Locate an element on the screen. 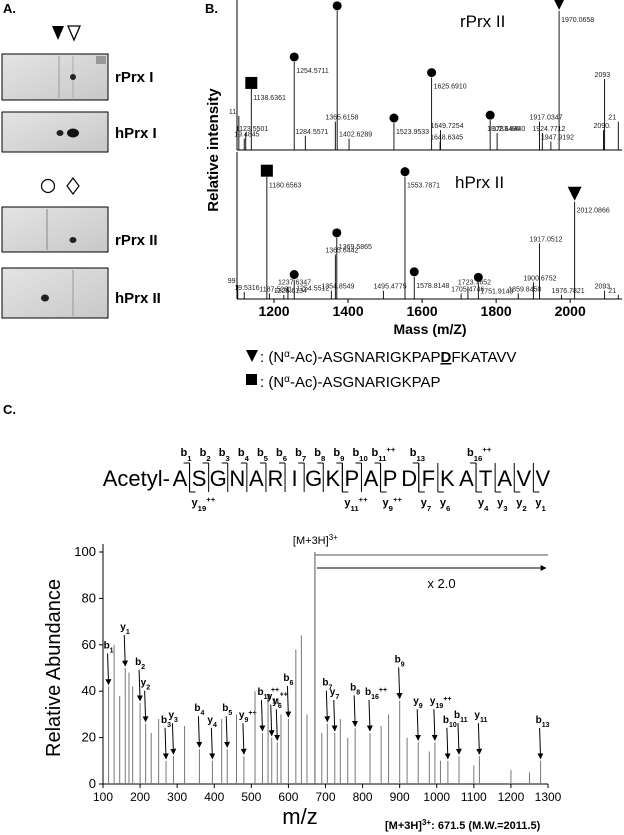 Image resolution: width=624 pixels, height=835 pixels. ion-label: b9 is located at coordinates (400, 661).